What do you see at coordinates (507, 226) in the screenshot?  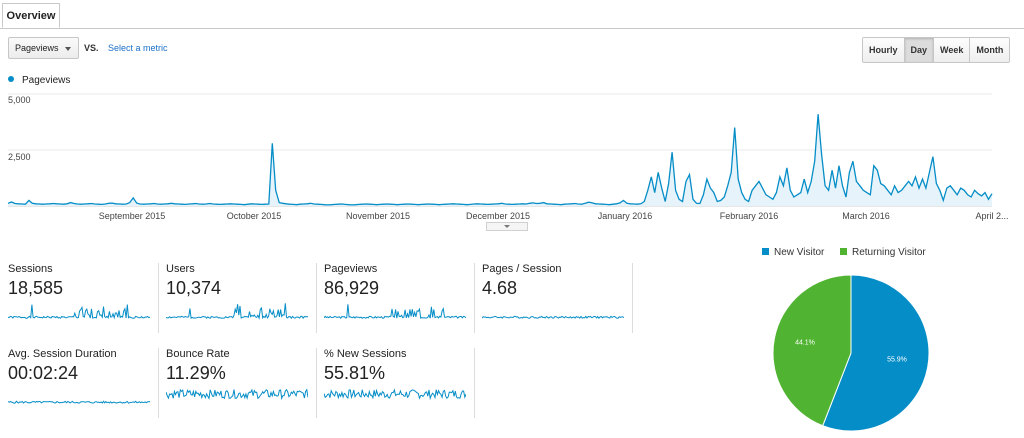 I see `chart-expand-handle` at bounding box center [507, 226].